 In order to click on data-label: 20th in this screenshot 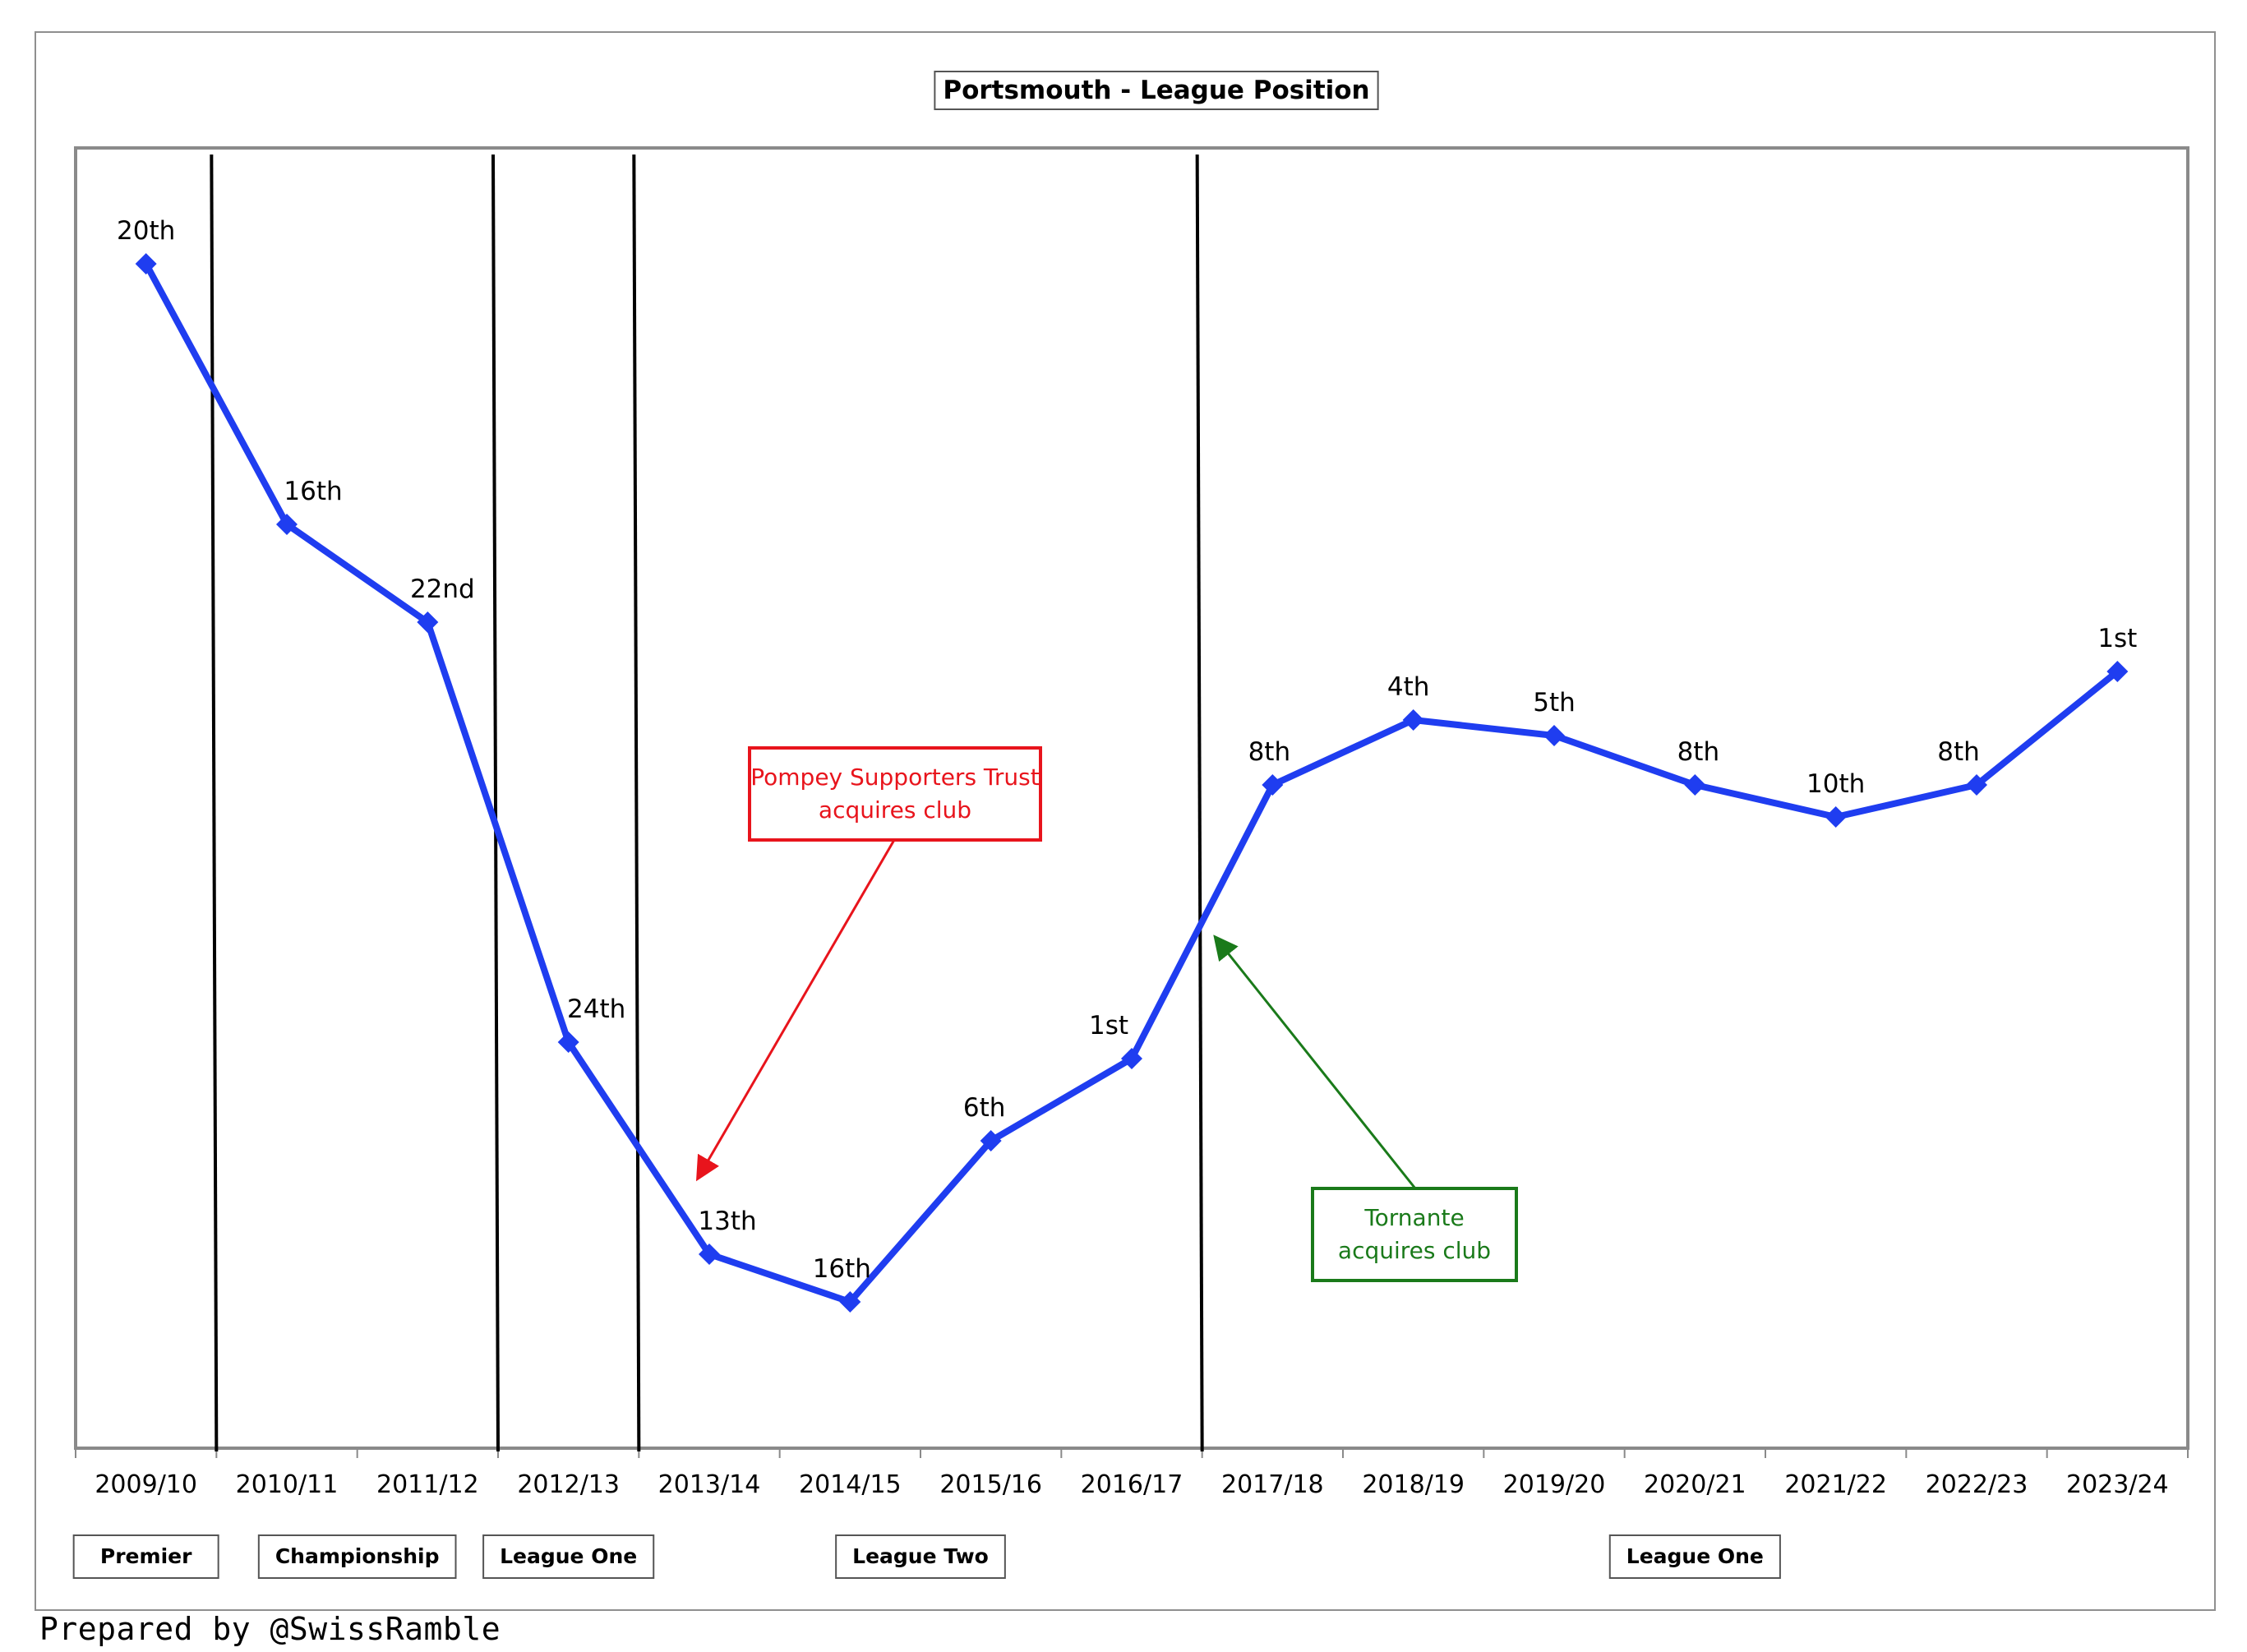, I will do `click(146, 231)`.